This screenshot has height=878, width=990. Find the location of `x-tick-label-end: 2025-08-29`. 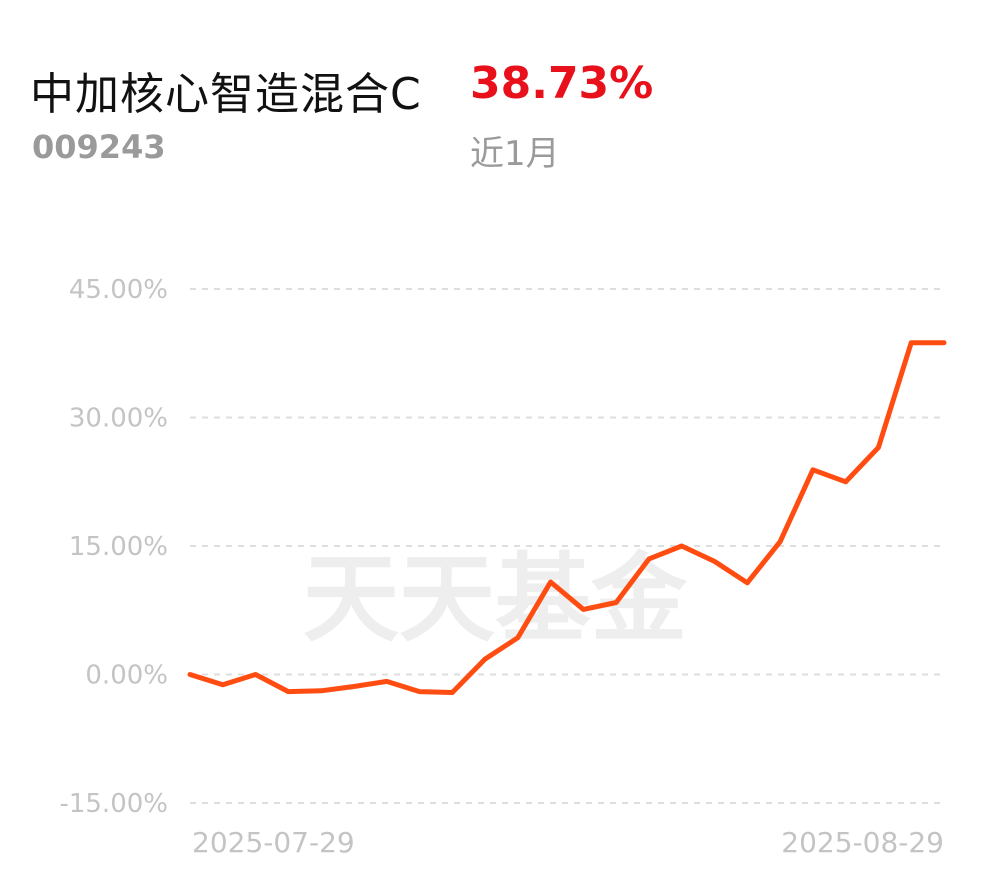

x-tick-label-end: 2025-08-29 is located at coordinates (862, 842).